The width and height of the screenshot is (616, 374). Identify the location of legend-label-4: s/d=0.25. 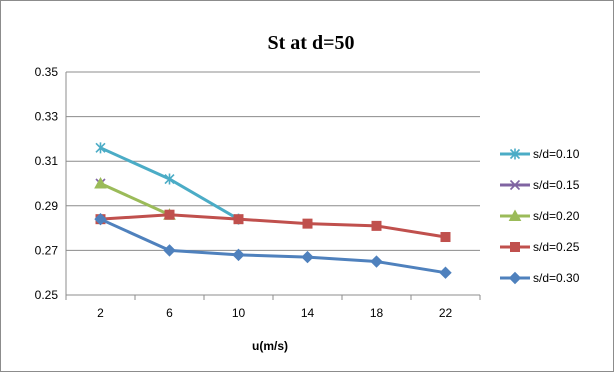
(556, 247).